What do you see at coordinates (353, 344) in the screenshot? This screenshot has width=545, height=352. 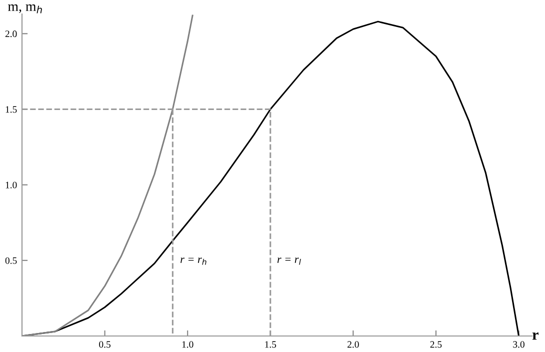 I see `x-tick-label: 2.0` at bounding box center [353, 344].